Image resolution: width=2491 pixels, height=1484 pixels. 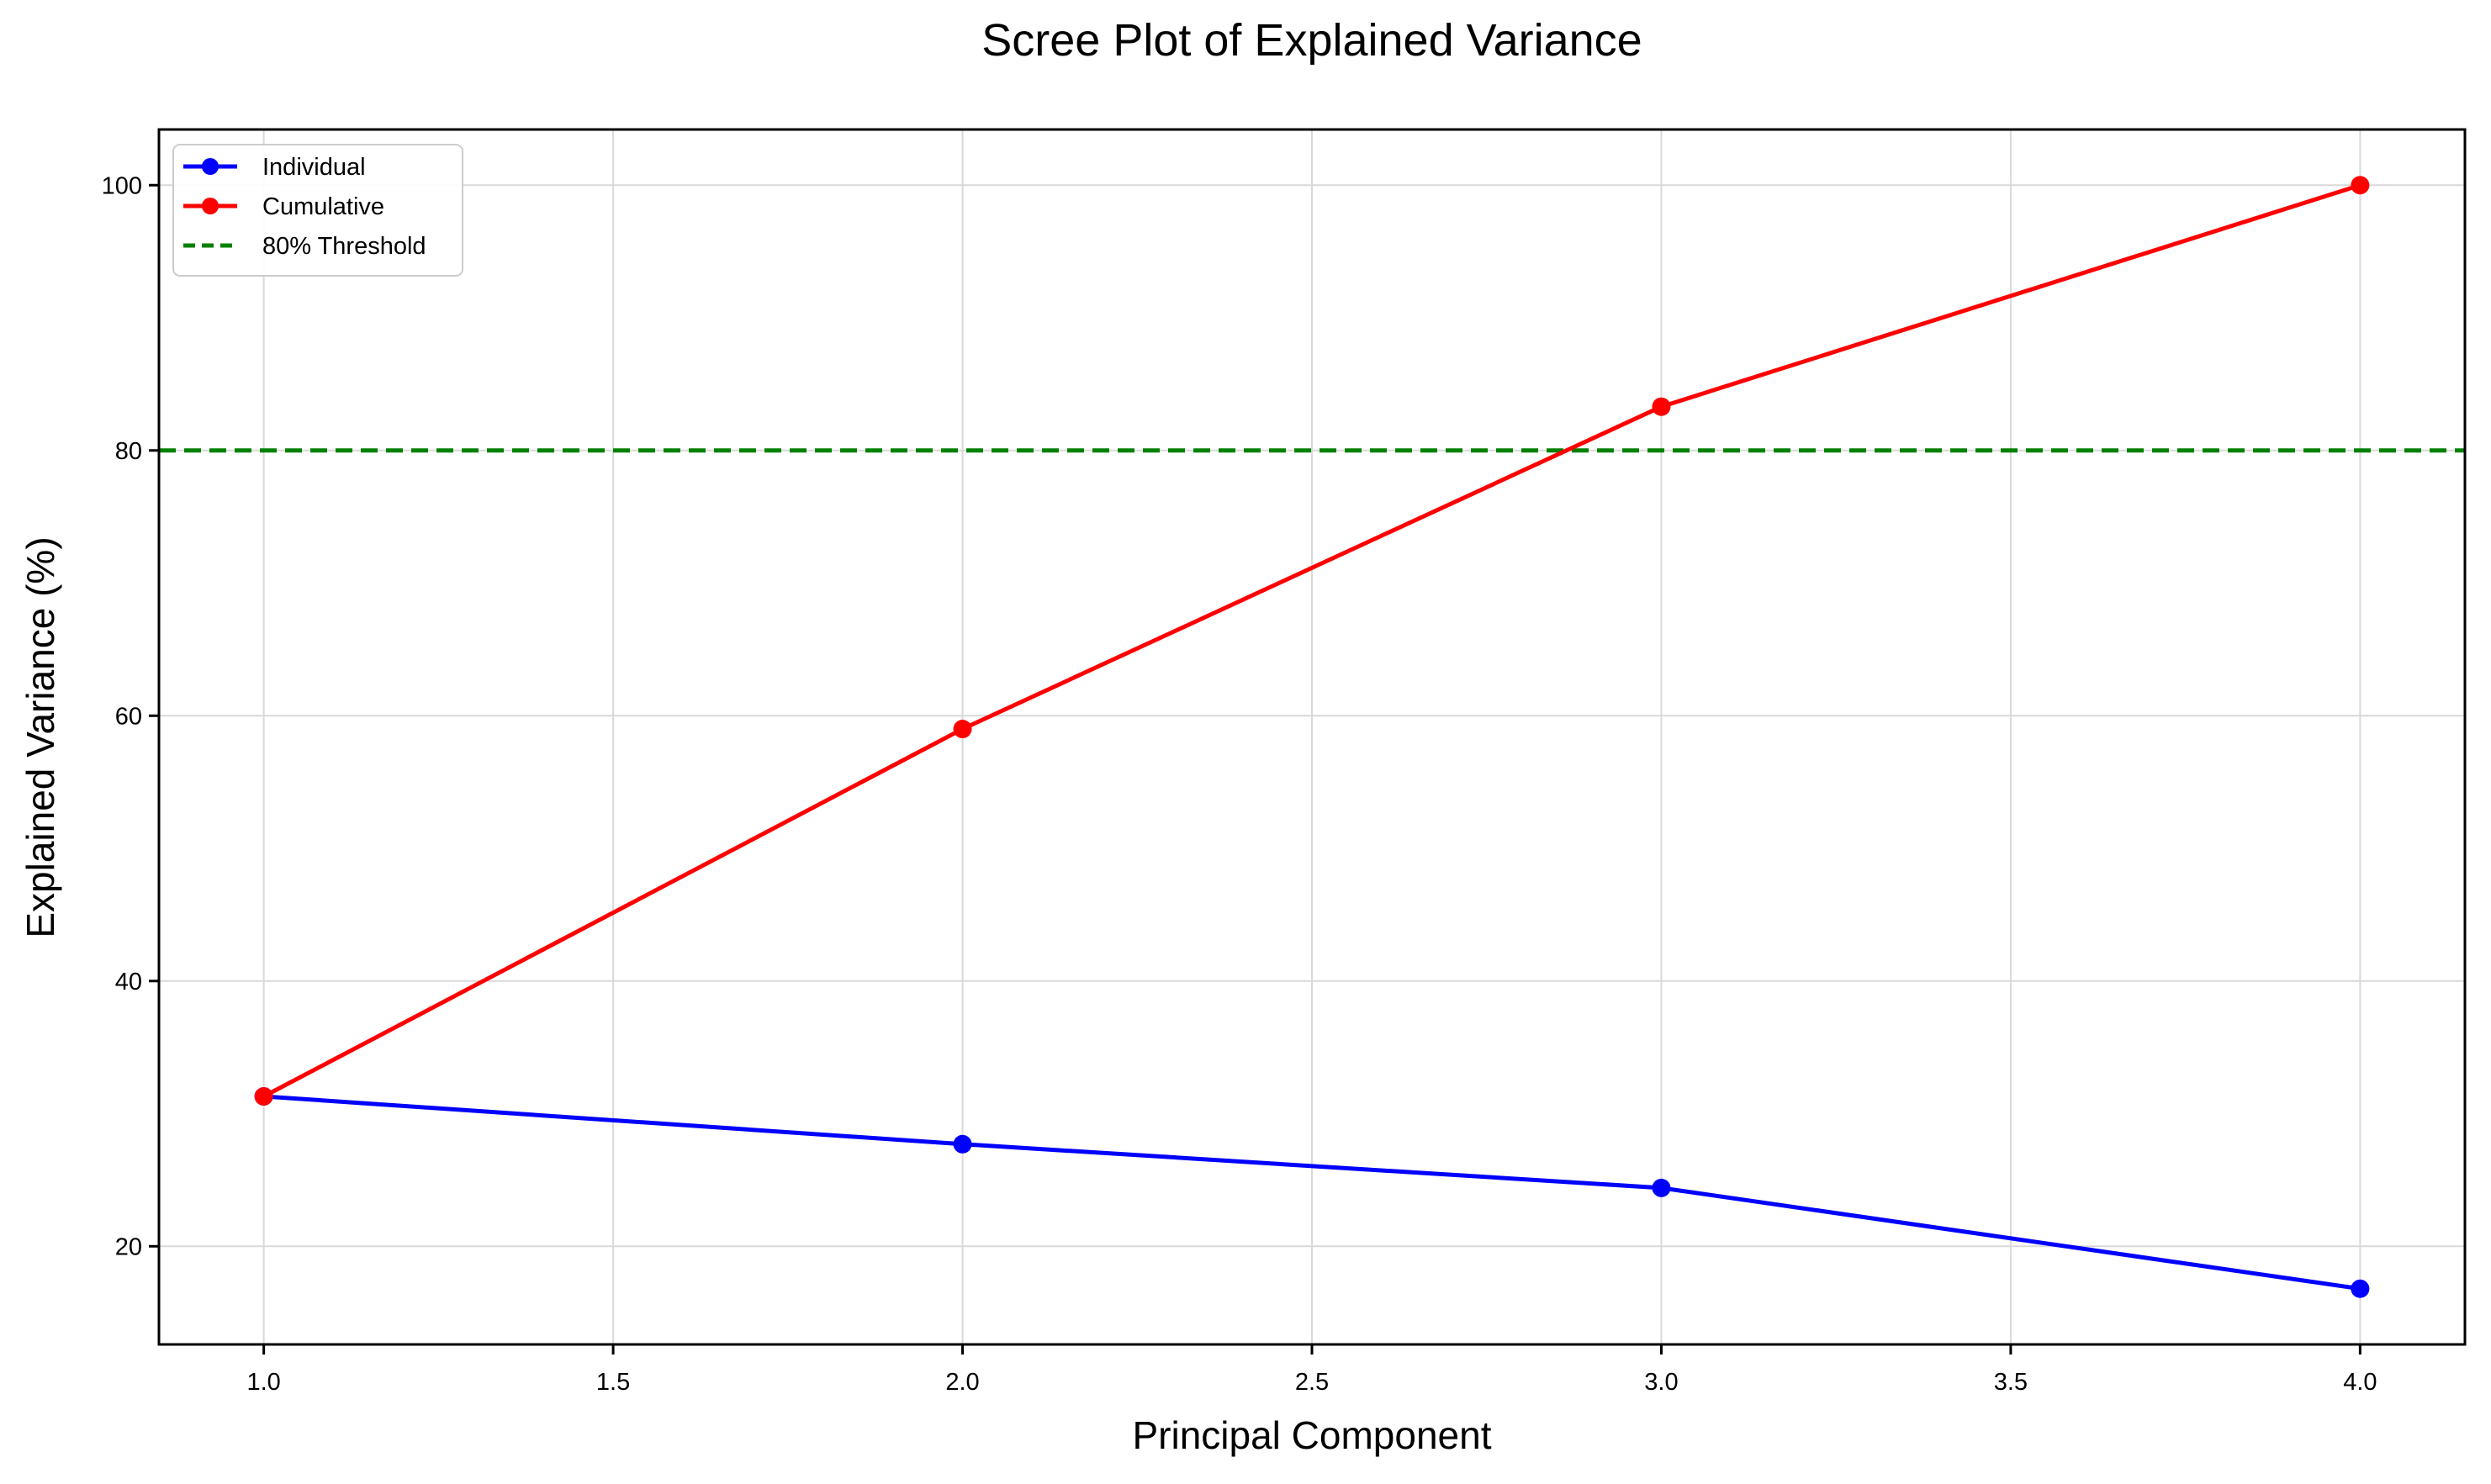 I want to click on x-tick-label: 4.0, so click(x=2360, y=1382).